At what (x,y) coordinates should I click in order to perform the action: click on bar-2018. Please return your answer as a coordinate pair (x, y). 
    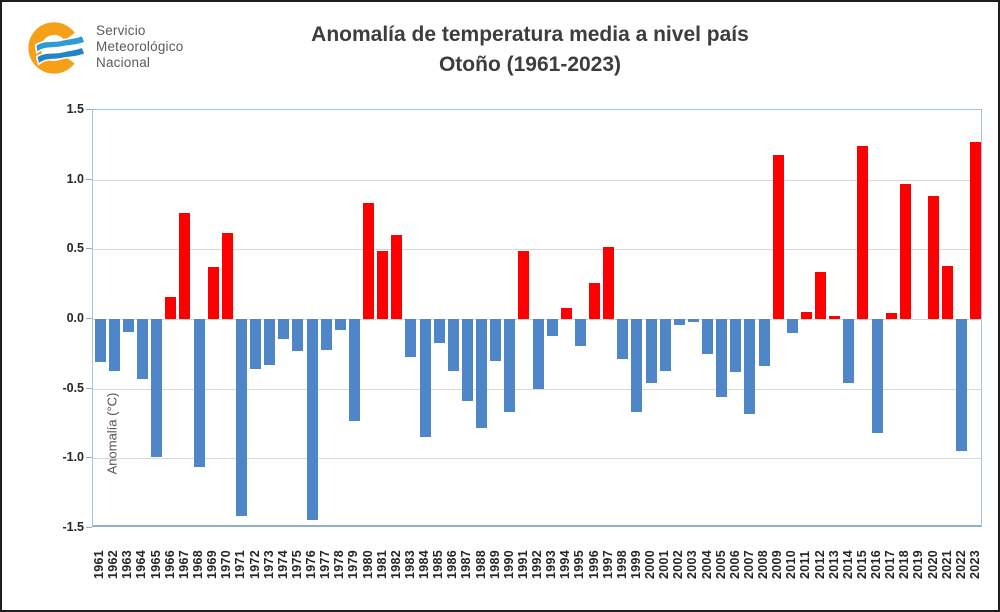
    Looking at the image, I should click on (905, 251).